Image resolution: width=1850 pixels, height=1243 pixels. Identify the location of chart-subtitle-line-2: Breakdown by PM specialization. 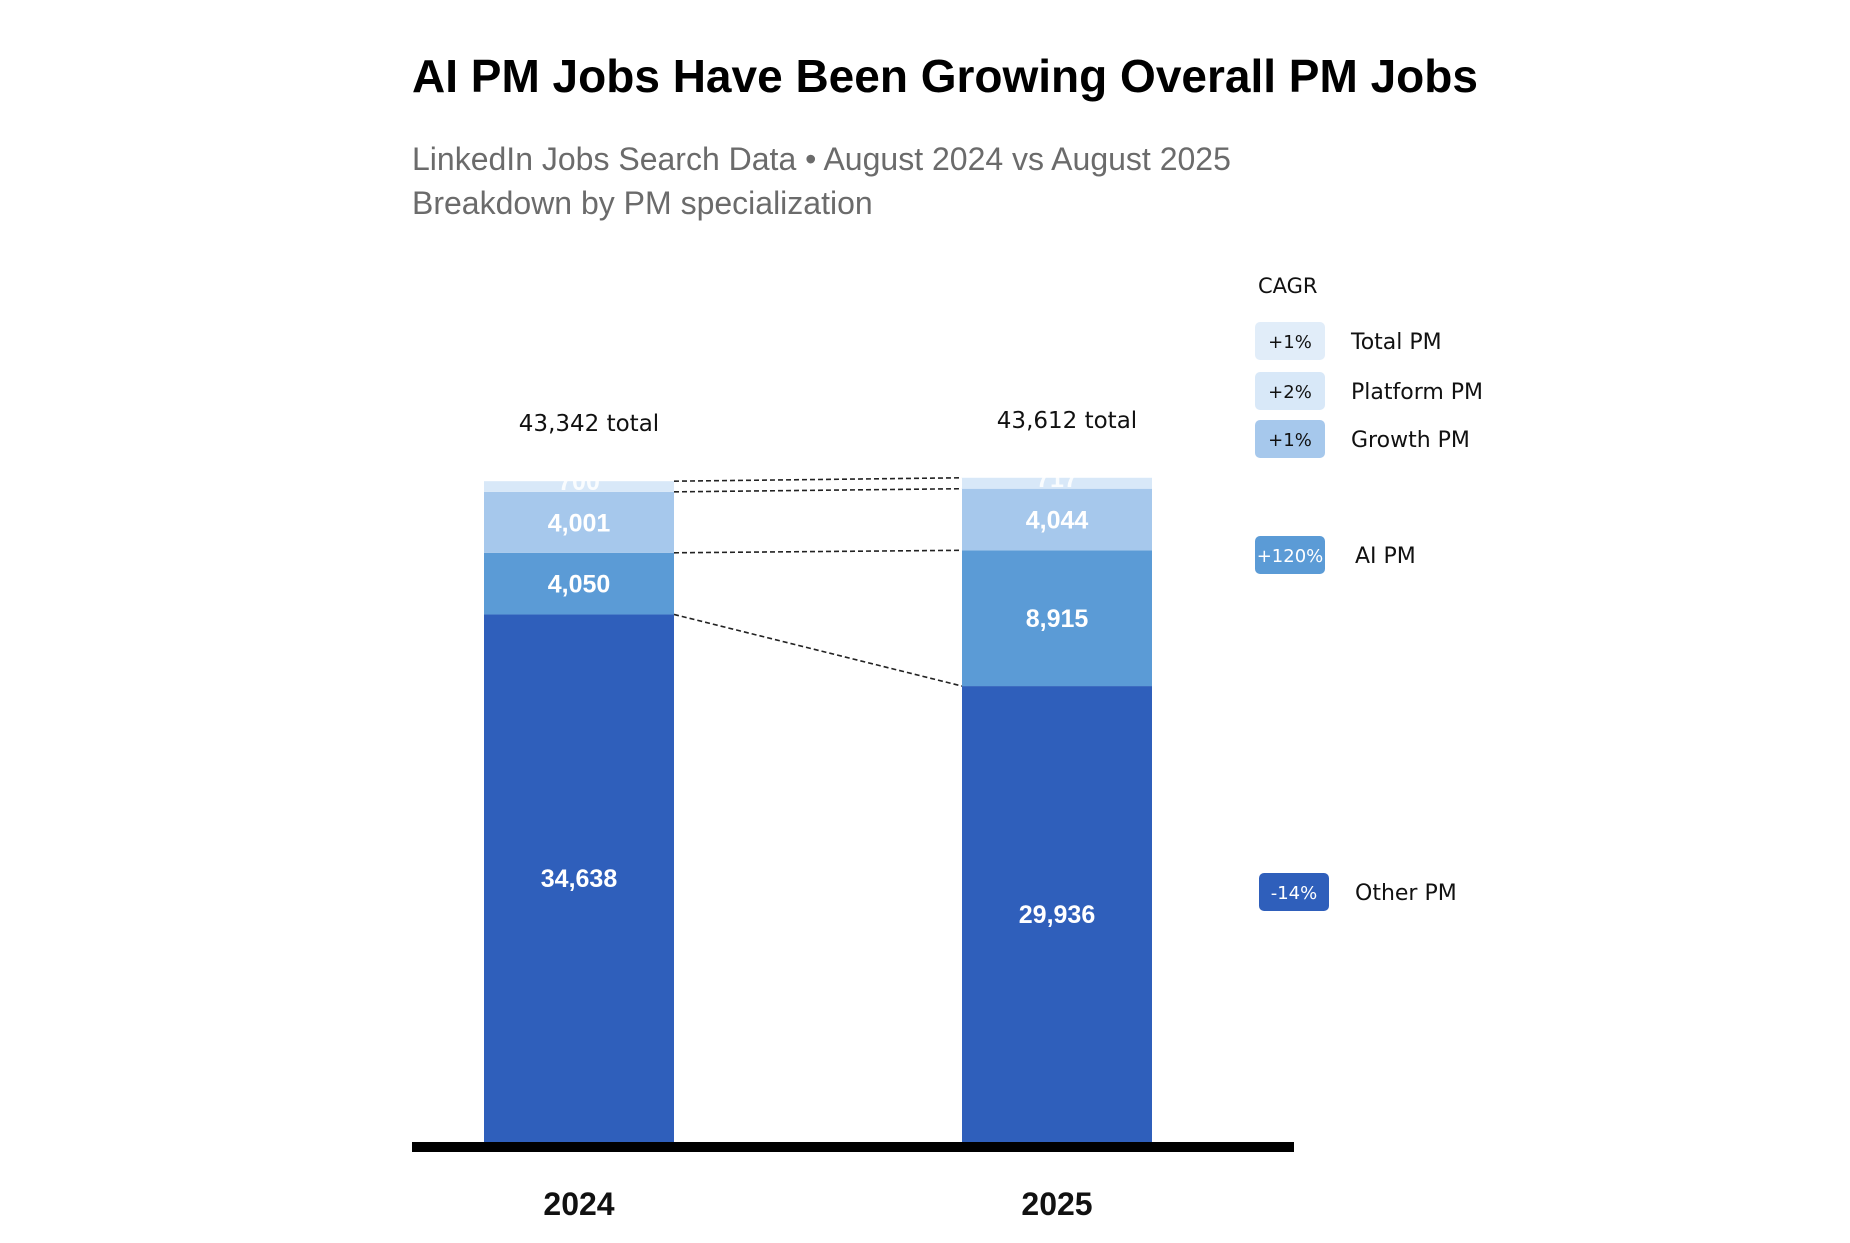
(642, 203).